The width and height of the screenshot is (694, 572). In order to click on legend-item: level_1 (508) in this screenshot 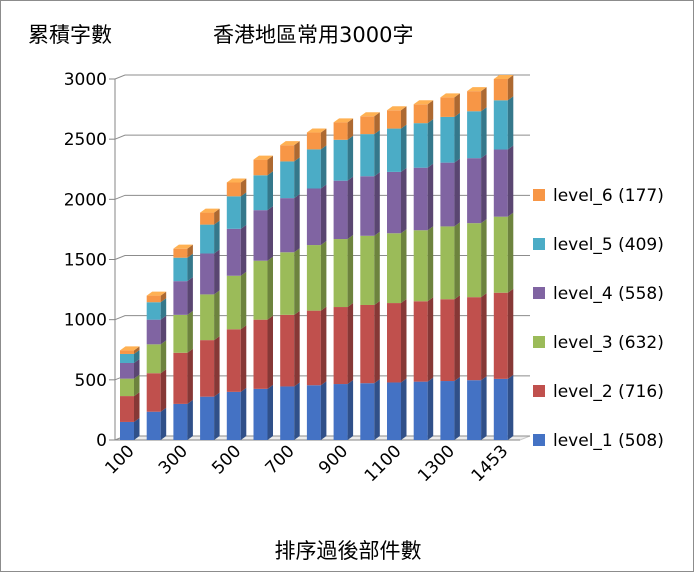, I will do `click(598, 441)`.